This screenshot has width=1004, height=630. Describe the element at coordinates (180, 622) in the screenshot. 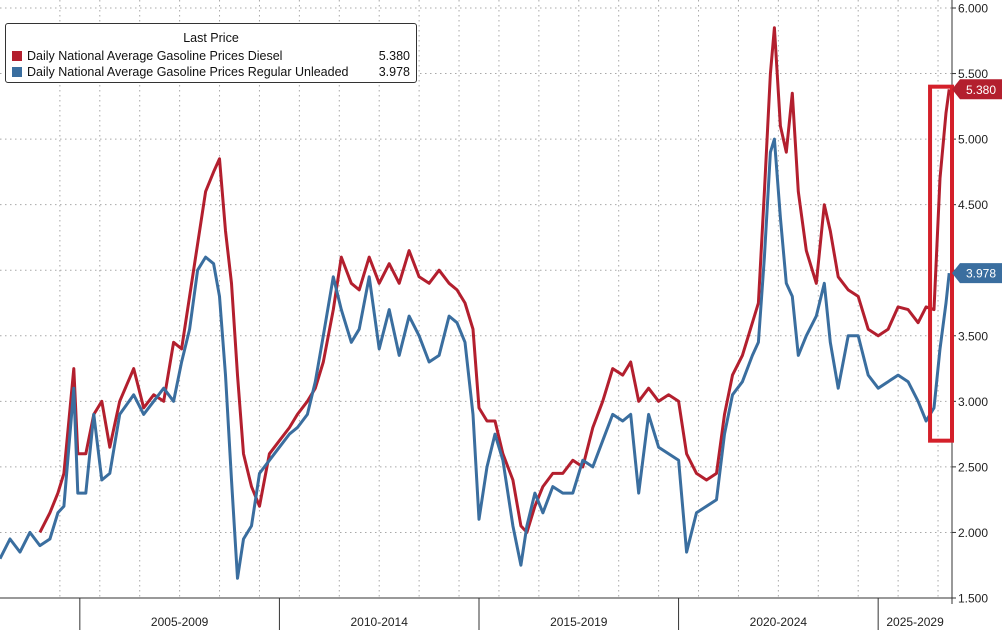

I see `x-tick-label: 2005-2009` at that location.